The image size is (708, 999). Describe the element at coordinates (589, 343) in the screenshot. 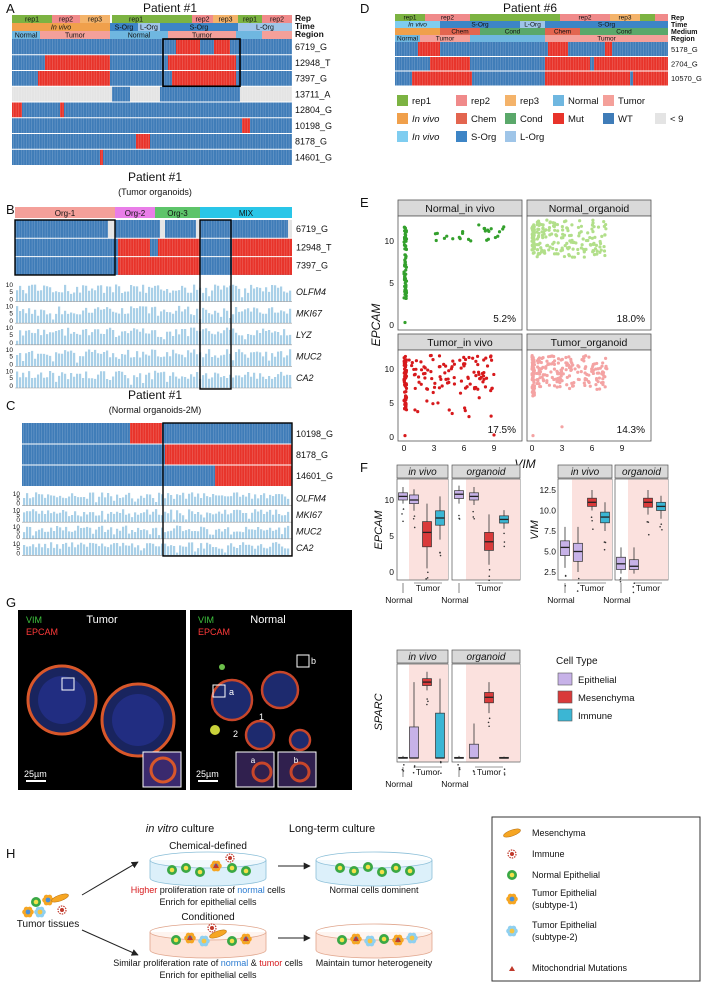

I see `facet-title: Tumor_organoid` at that location.